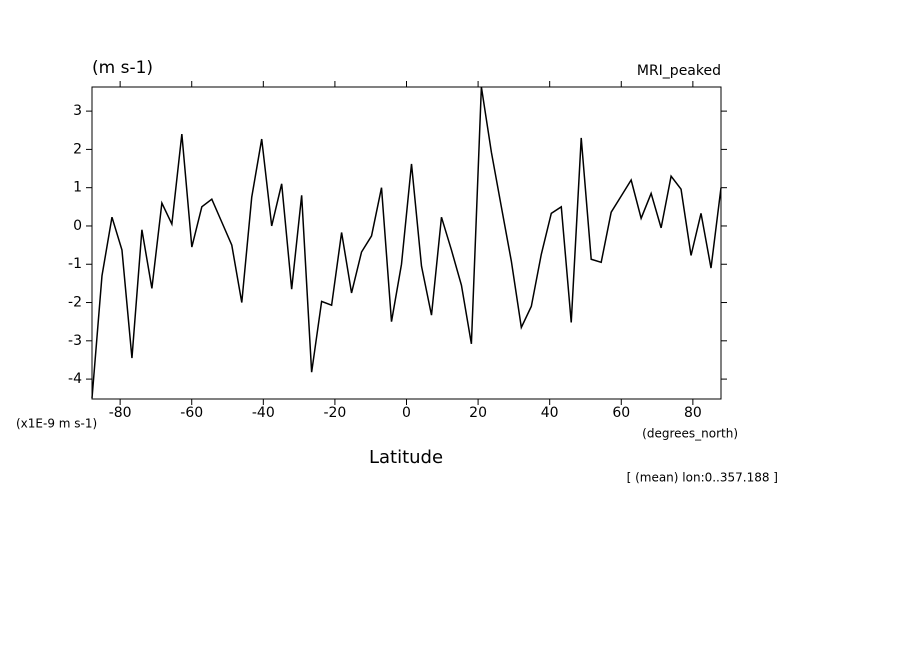 The width and height of the screenshot is (904, 654). Describe the element at coordinates (550, 413) in the screenshot. I see `x-tick-label: 40` at that location.